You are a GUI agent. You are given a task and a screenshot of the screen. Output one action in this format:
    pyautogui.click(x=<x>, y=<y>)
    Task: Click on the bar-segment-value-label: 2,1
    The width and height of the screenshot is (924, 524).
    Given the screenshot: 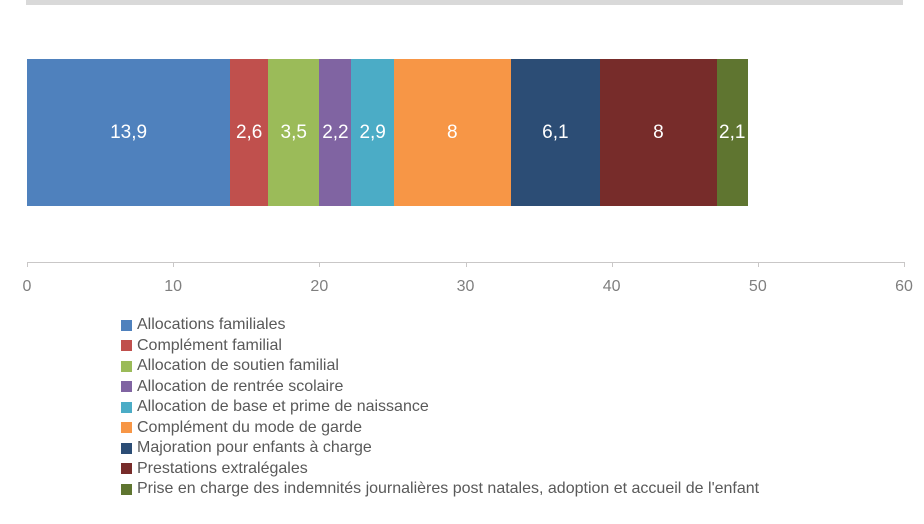 What is the action you would take?
    pyautogui.click(x=732, y=132)
    